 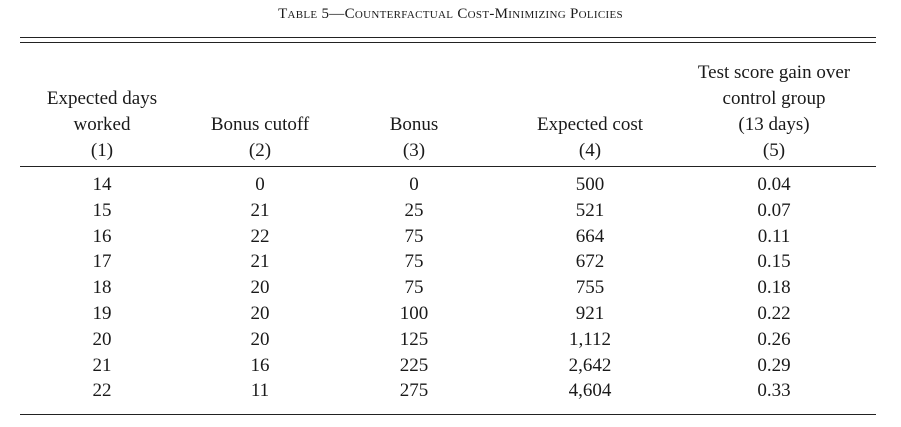 I want to click on cell-bonus: 275, so click(x=414, y=391).